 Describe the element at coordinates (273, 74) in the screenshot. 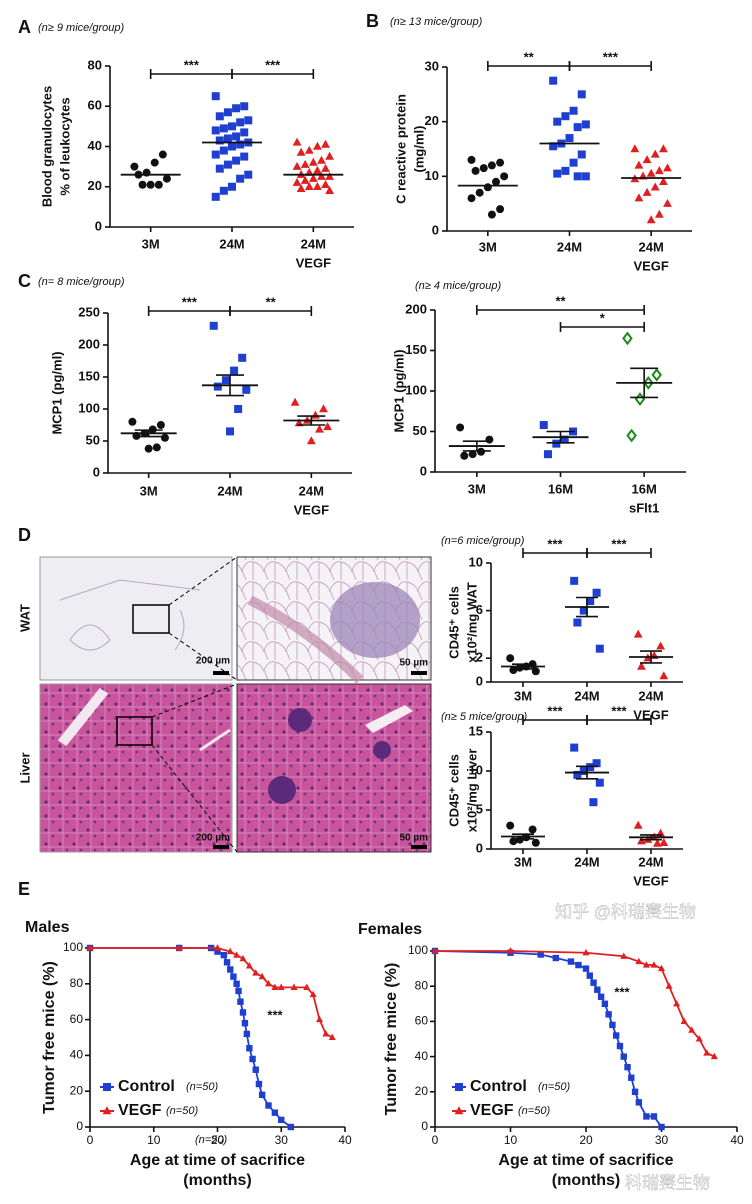

I see `significance-bracket` at that location.